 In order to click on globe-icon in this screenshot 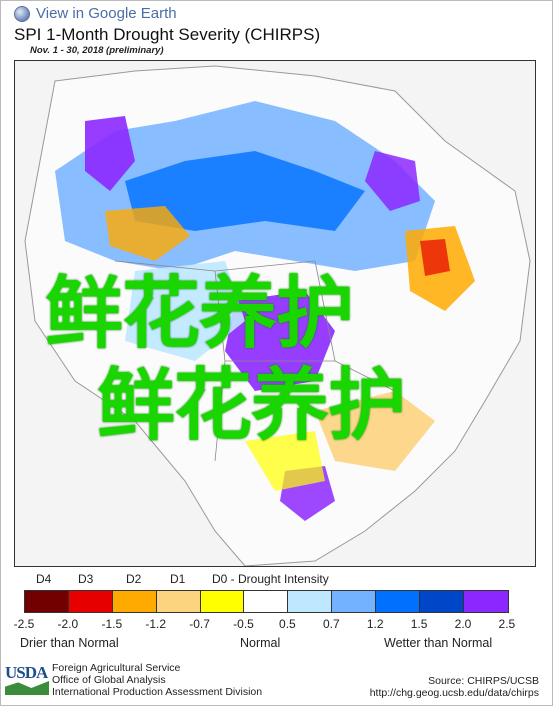, I will do `click(22, 13)`.